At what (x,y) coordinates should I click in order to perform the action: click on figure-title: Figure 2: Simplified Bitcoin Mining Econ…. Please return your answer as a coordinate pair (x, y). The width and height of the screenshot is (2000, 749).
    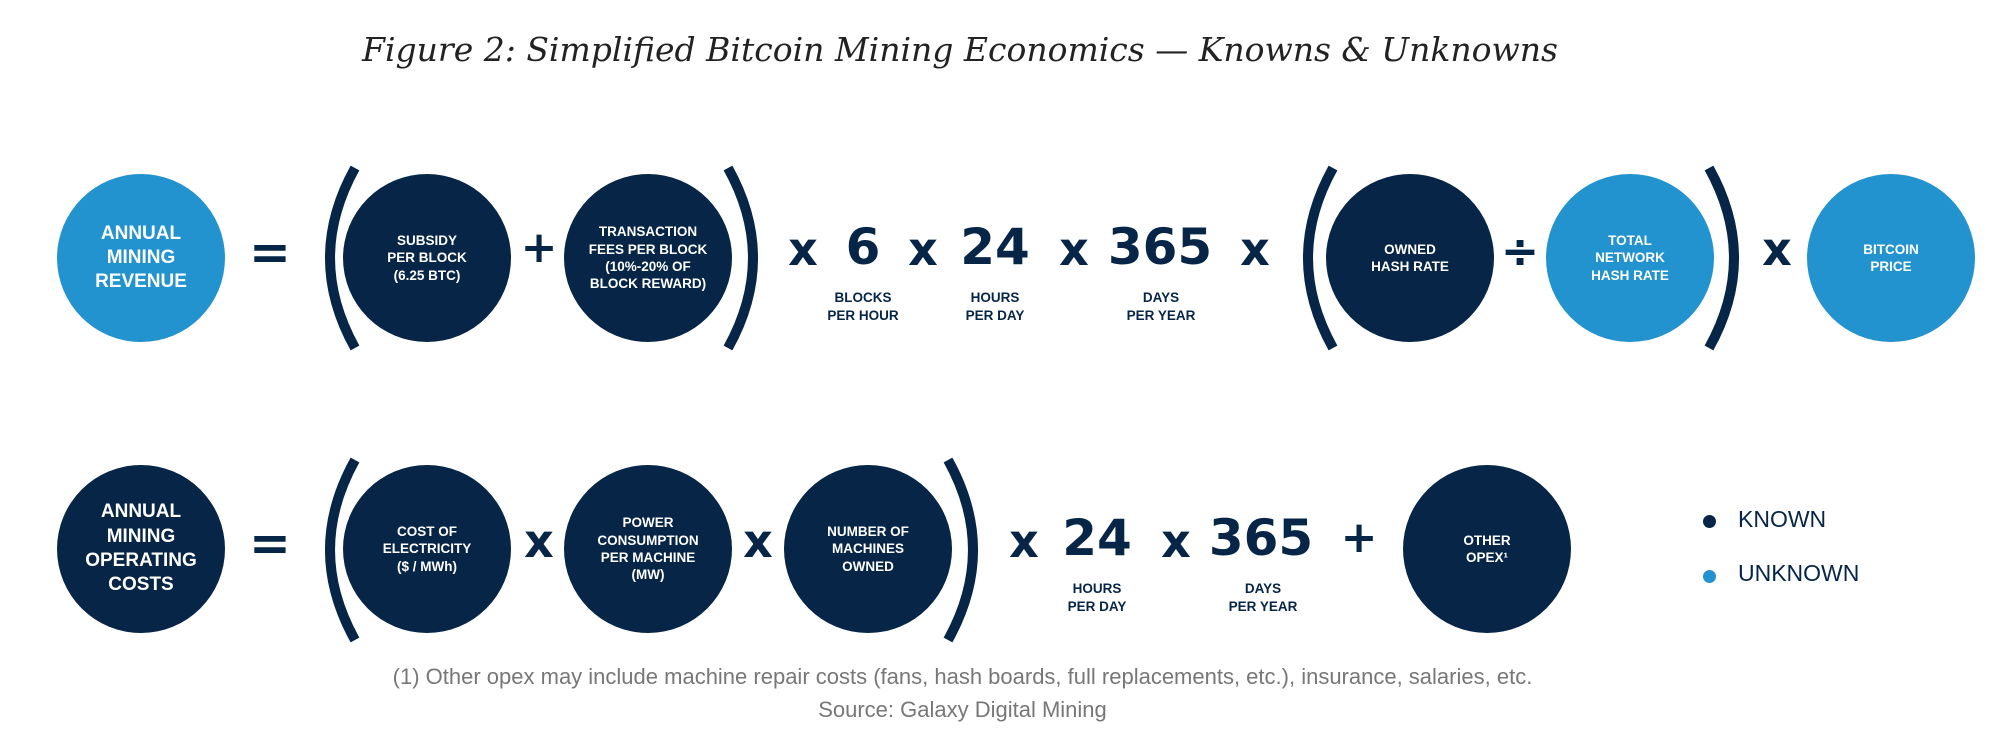
    Looking at the image, I should click on (960, 49).